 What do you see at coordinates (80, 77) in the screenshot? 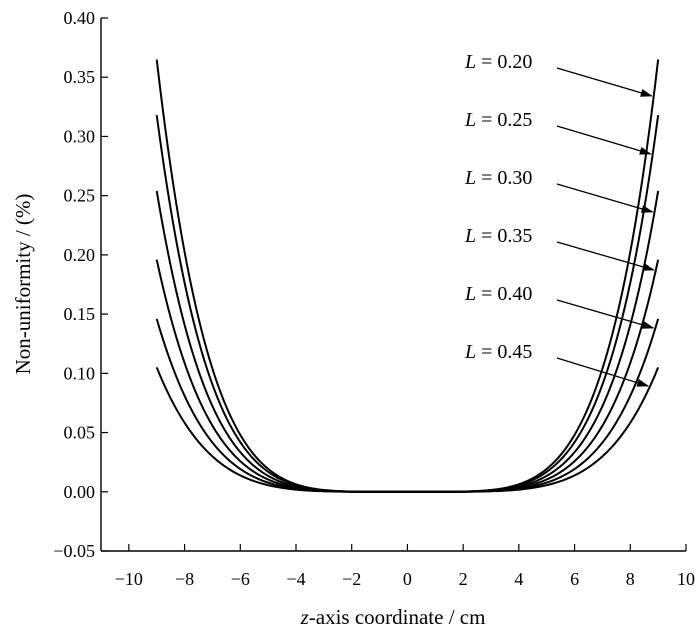
I see `y-tick-label: 0.35` at bounding box center [80, 77].